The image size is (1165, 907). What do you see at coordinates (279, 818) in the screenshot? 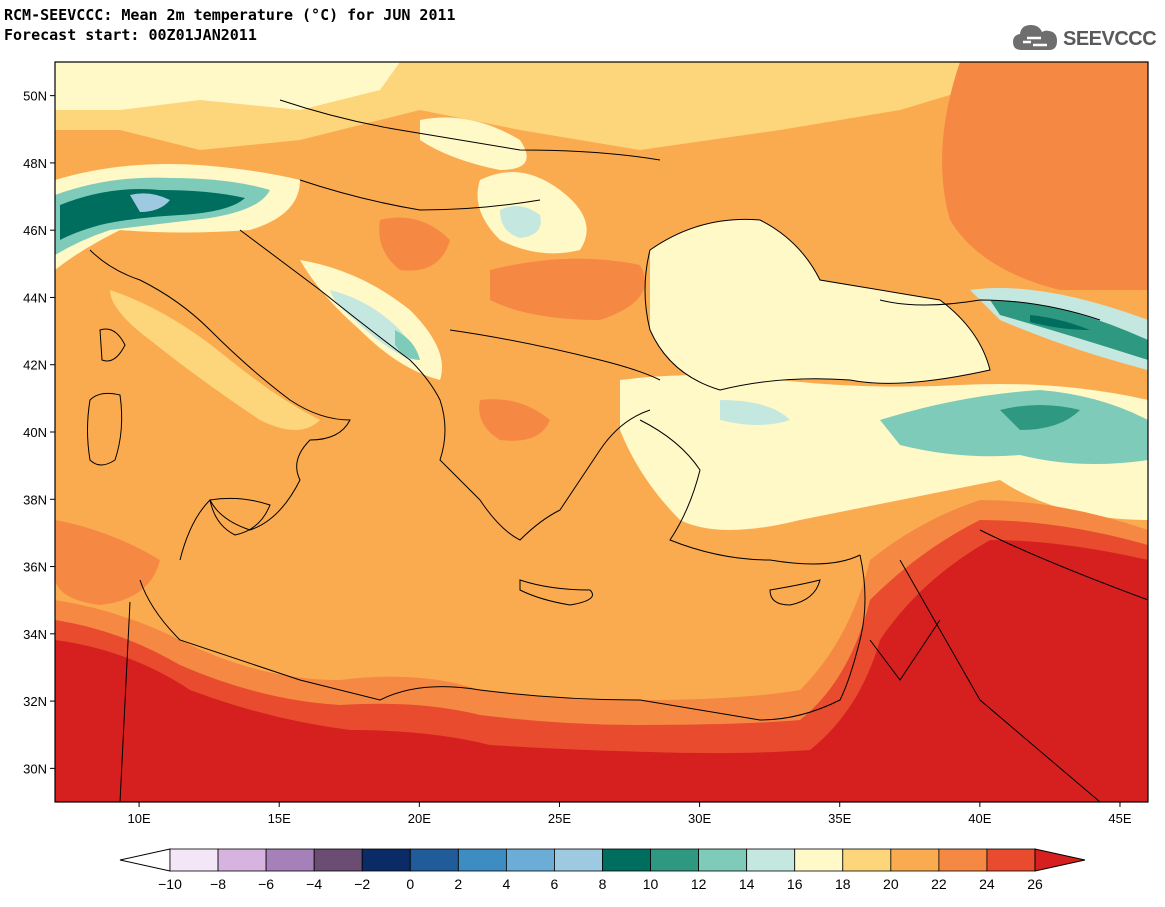
I see `lon-tick-label: 15E` at bounding box center [279, 818].